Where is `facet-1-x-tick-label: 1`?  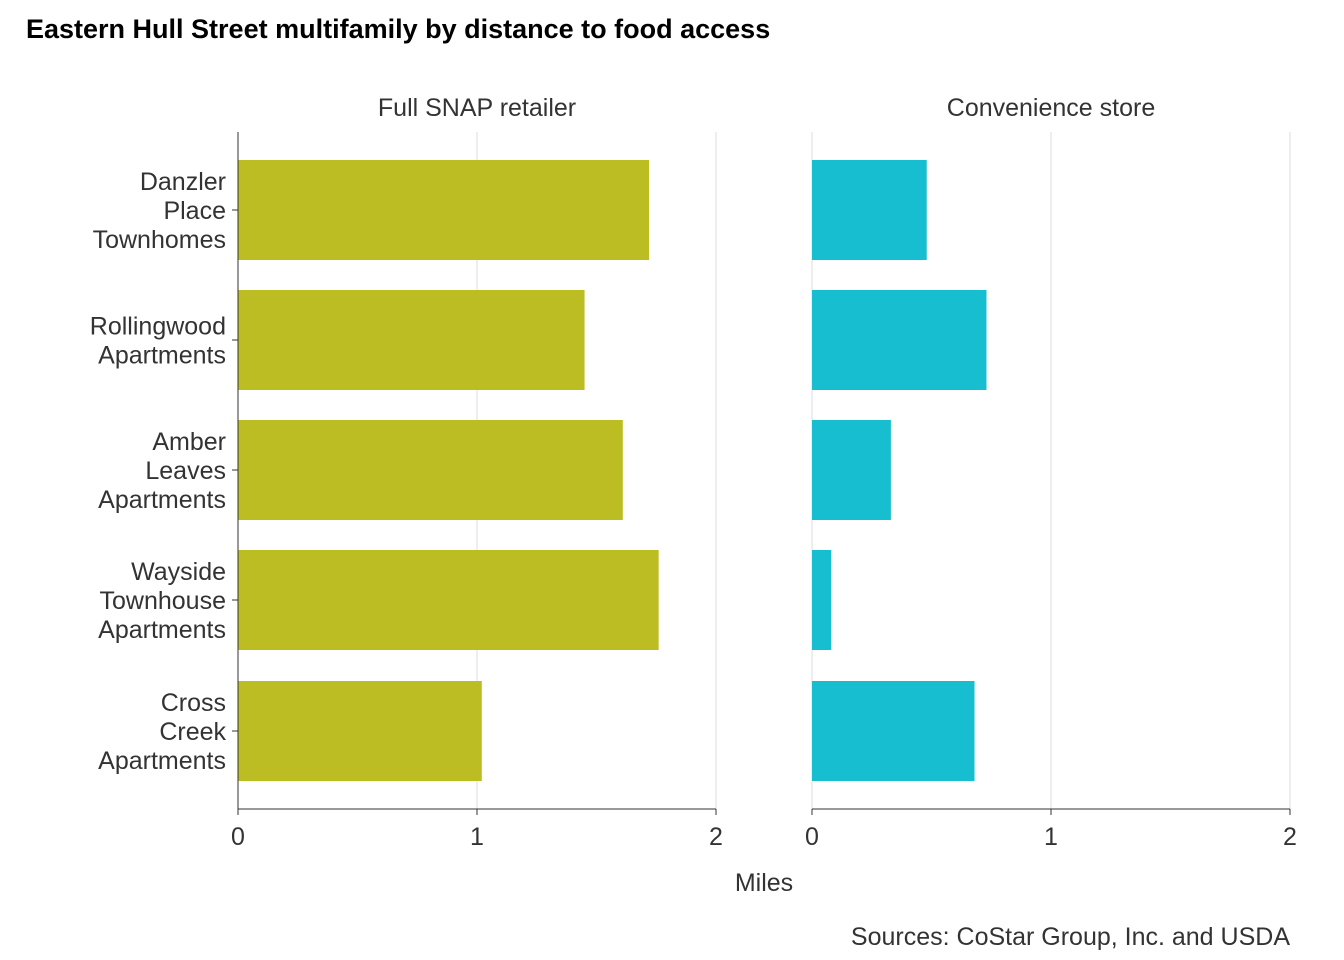
facet-1-x-tick-label: 1 is located at coordinates (477, 837).